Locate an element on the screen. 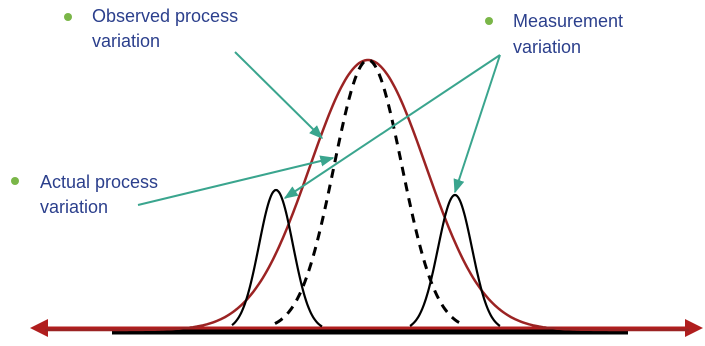 The width and height of the screenshot is (705, 346). observed-bullet is located at coordinates (68, 17).